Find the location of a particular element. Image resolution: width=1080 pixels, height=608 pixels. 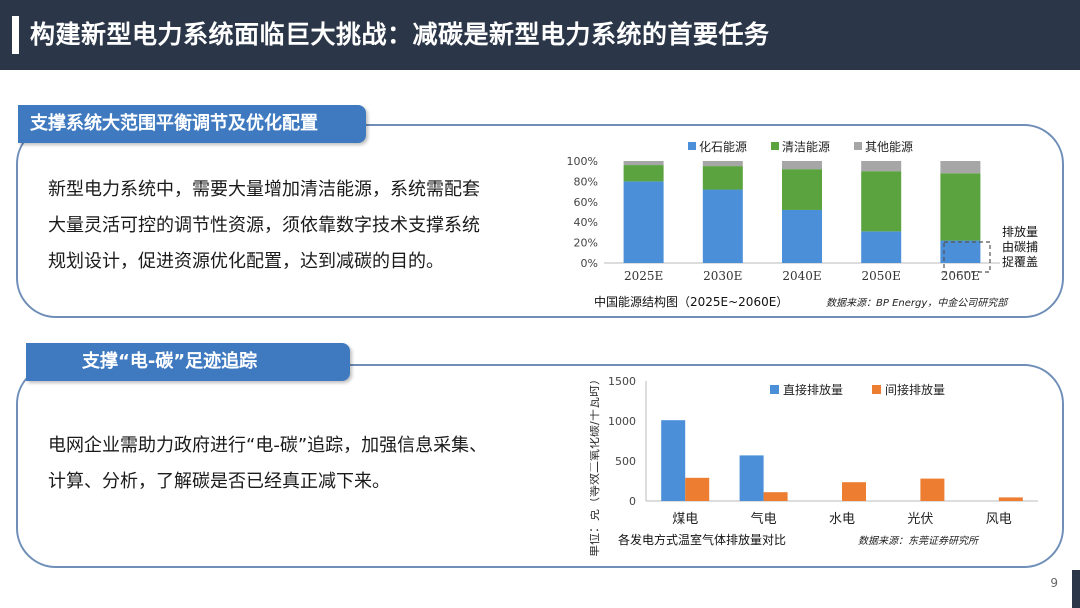

legend2-label-0: 直接排放量 is located at coordinates (813, 389).